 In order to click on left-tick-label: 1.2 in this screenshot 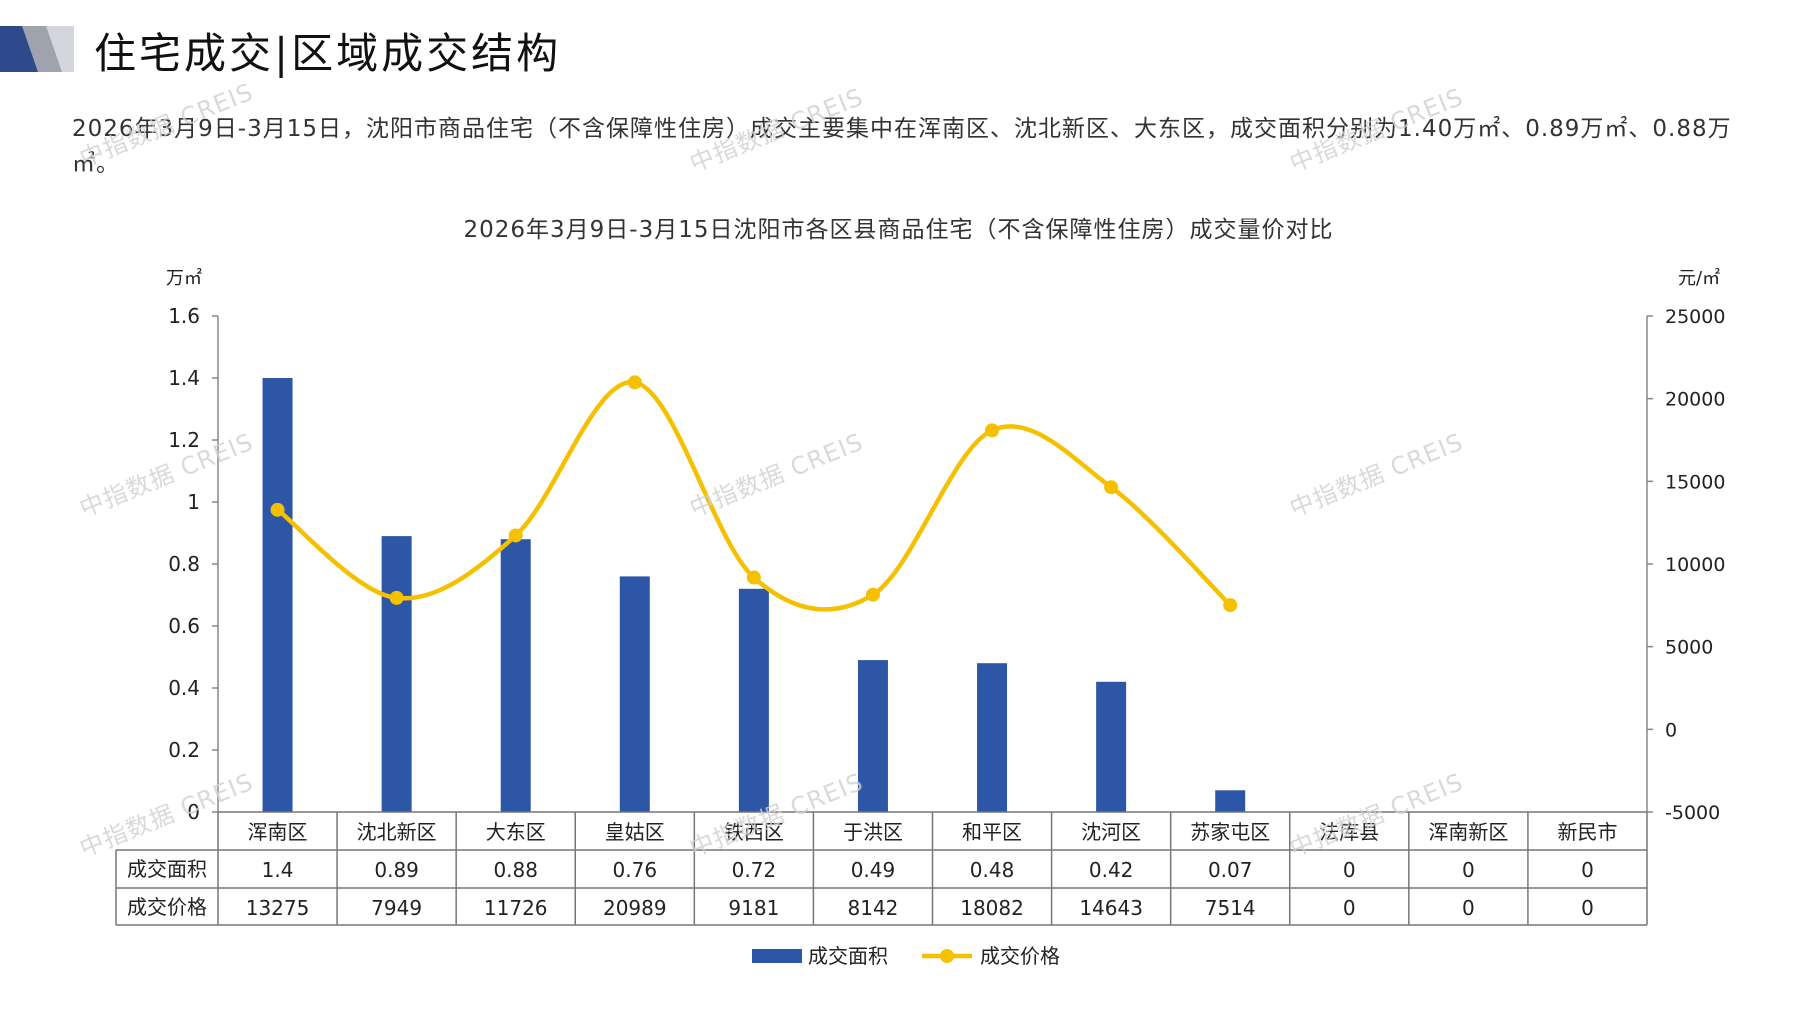, I will do `click(184, 440)`.